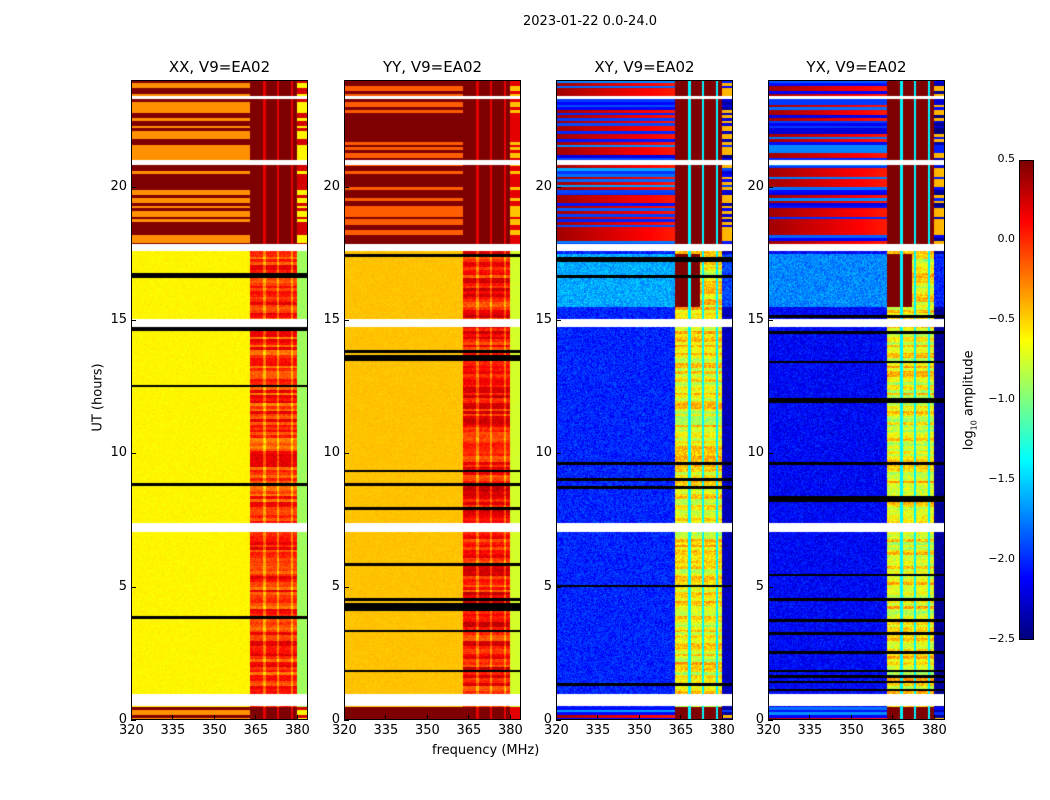  I want to click on panel-title: YY, V9=EA02, so click(432, 67).